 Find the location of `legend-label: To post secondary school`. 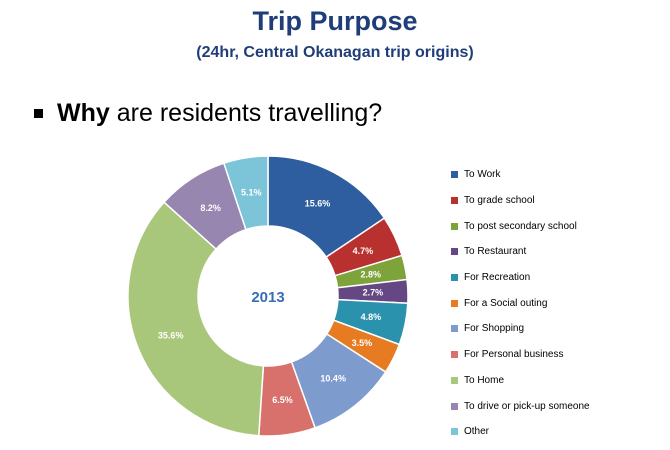

legend-label: To post secondary school is located at coordinates (520, 226).